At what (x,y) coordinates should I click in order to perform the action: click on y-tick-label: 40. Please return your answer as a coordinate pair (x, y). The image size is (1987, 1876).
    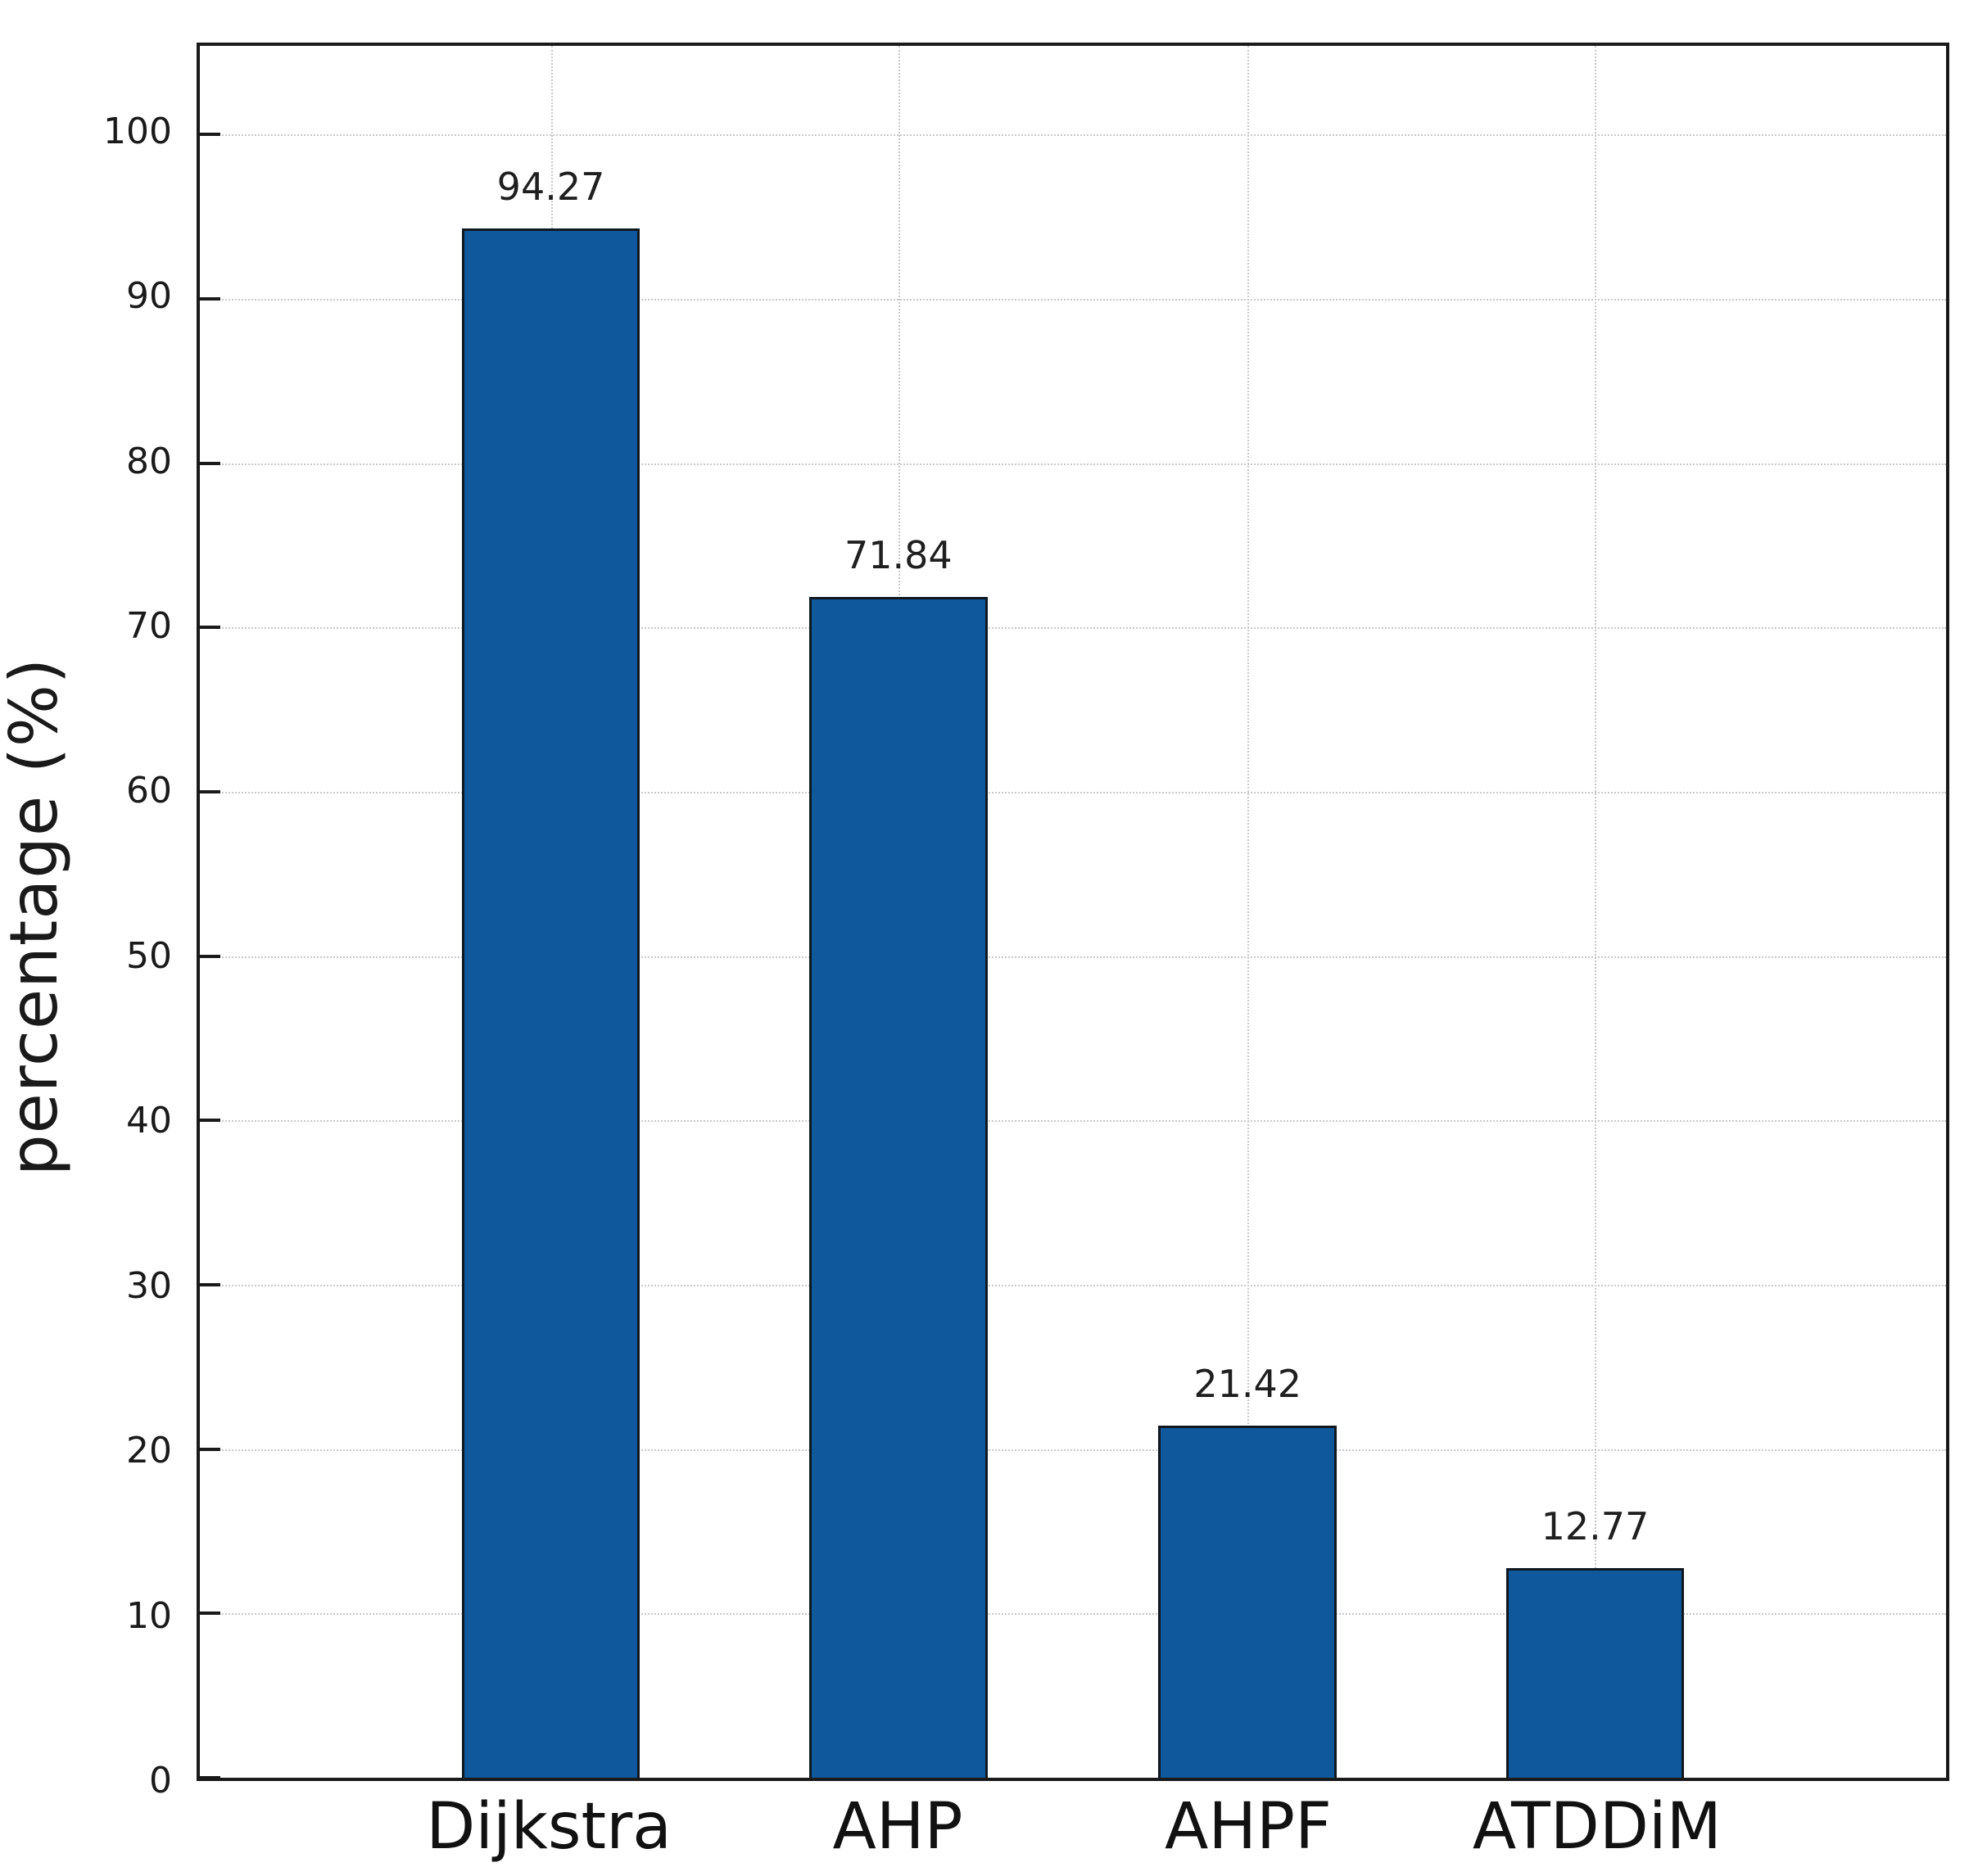
    Looking at the image, I should click on (149, 1121).